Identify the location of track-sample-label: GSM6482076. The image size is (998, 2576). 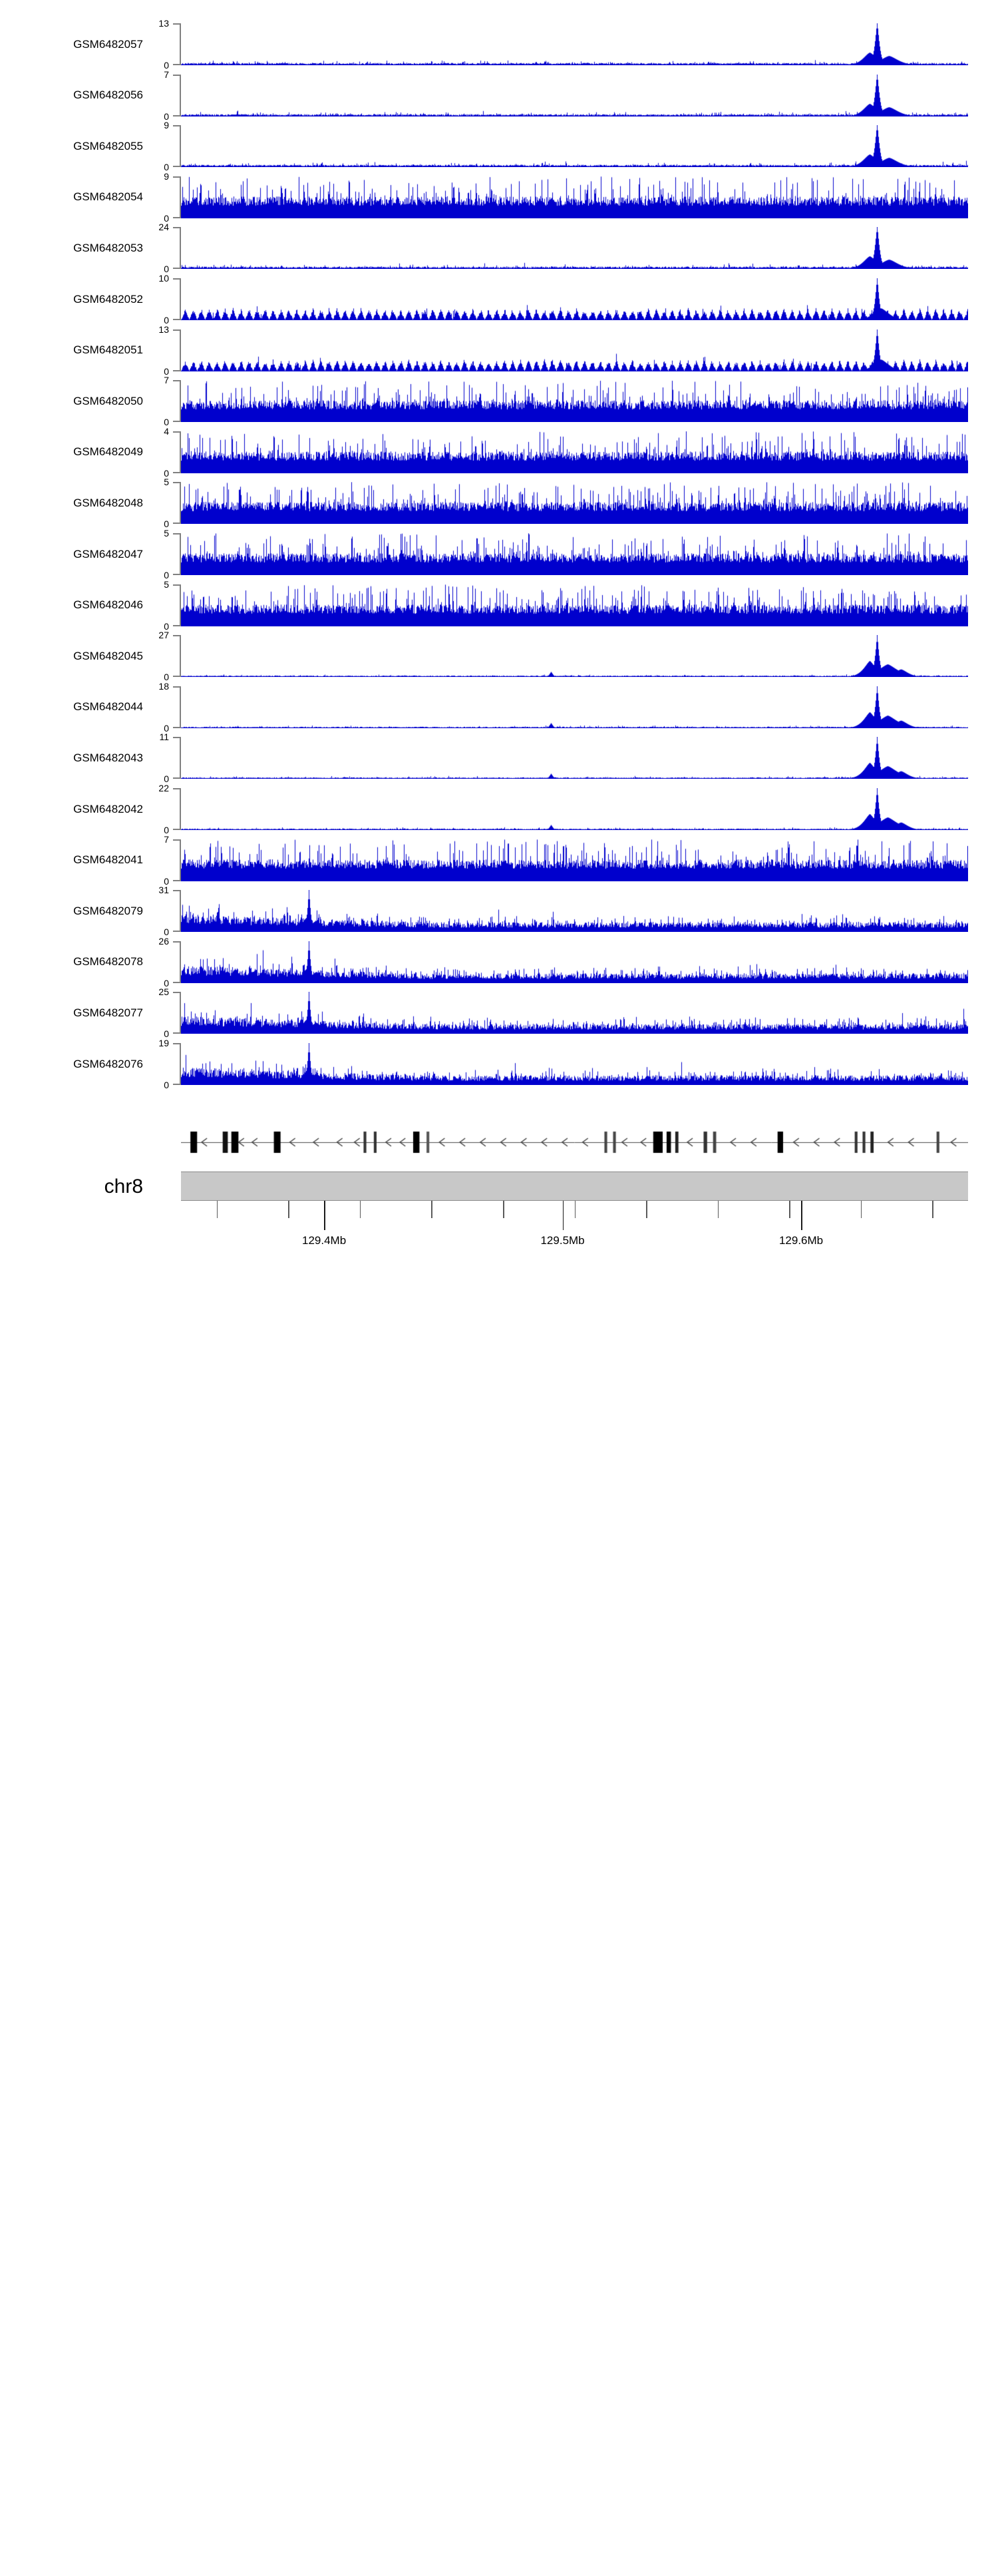
(108, 1063).